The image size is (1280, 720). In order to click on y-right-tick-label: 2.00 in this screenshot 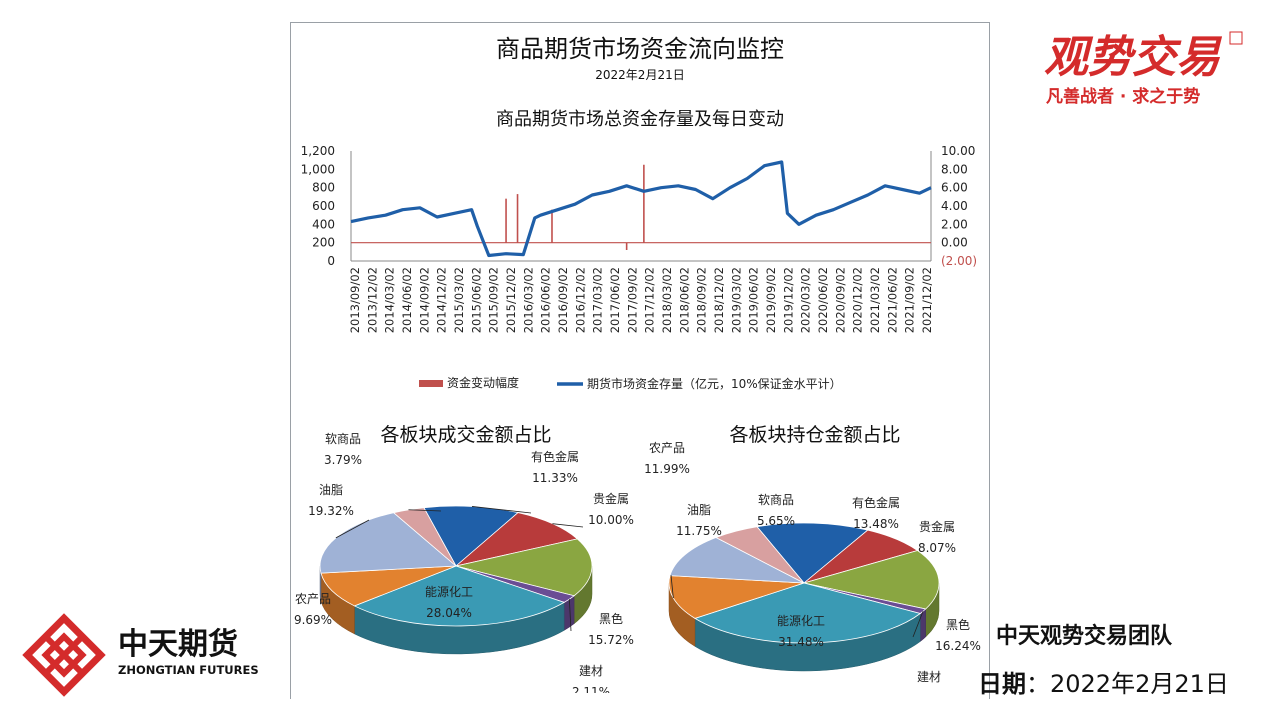, I will do `click(954, 224)`.